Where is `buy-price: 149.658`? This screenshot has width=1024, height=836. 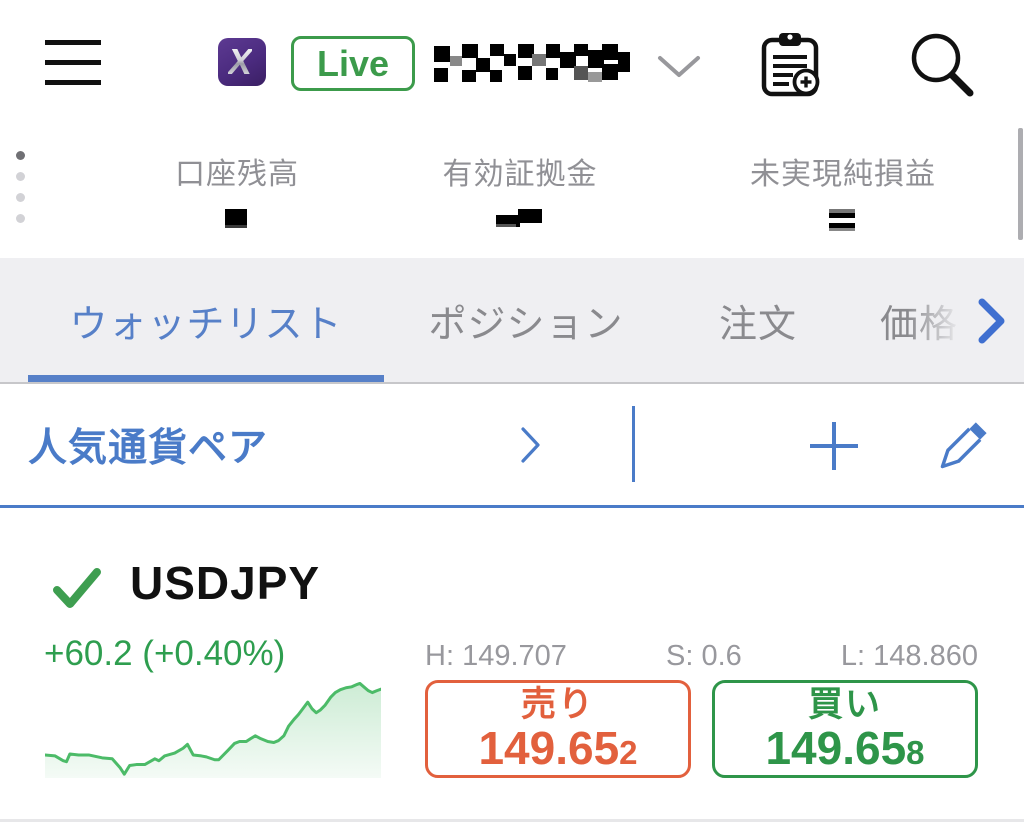
buy-price: 149.658 is located at coordinates (844, 749).